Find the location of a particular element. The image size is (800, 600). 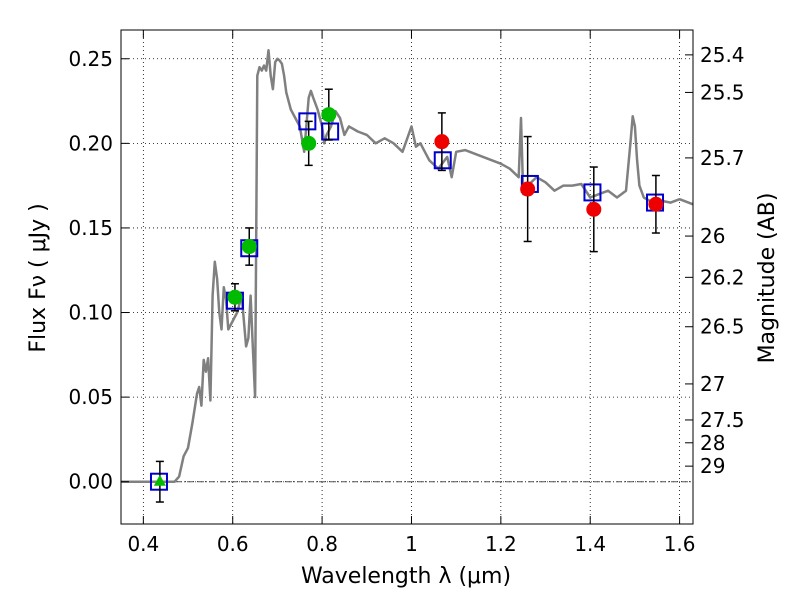

right-tick-label: 26 is located at coordinates (712, 236).